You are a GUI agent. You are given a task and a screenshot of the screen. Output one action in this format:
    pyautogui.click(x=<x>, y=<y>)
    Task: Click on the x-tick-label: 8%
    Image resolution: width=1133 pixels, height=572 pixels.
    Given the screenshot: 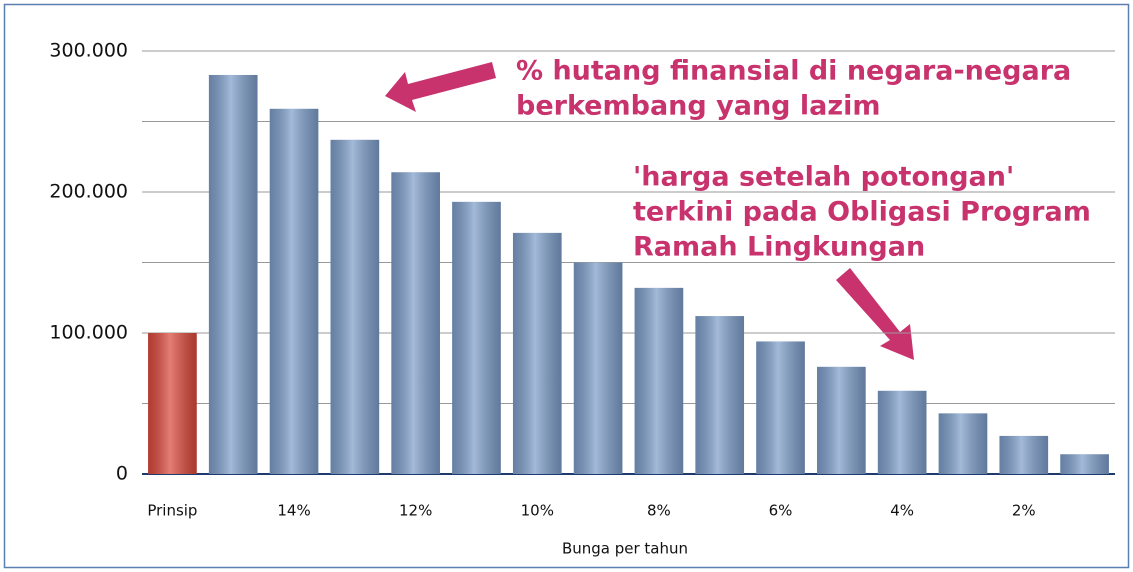 What is the action you would take?
    pyautogui.click(x=659, y=511)
    